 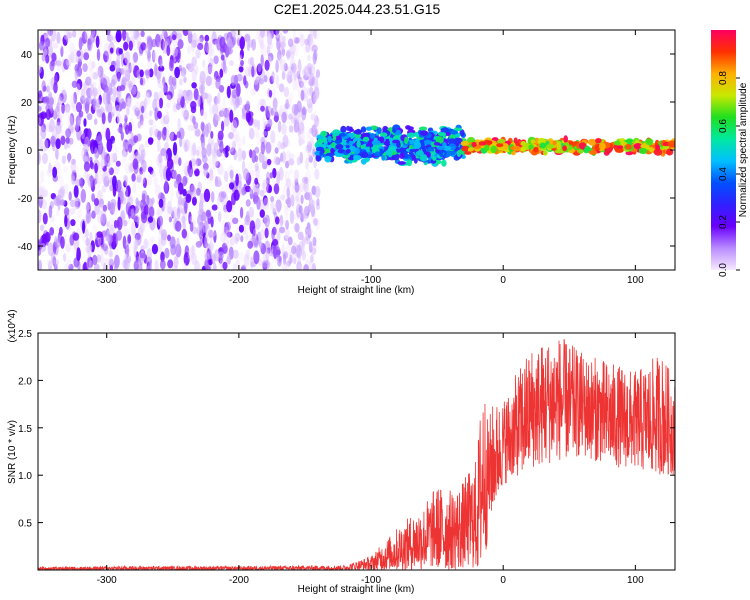 I want to click on colorbar-tick-label: 0.0, so click(x=723, y=270).